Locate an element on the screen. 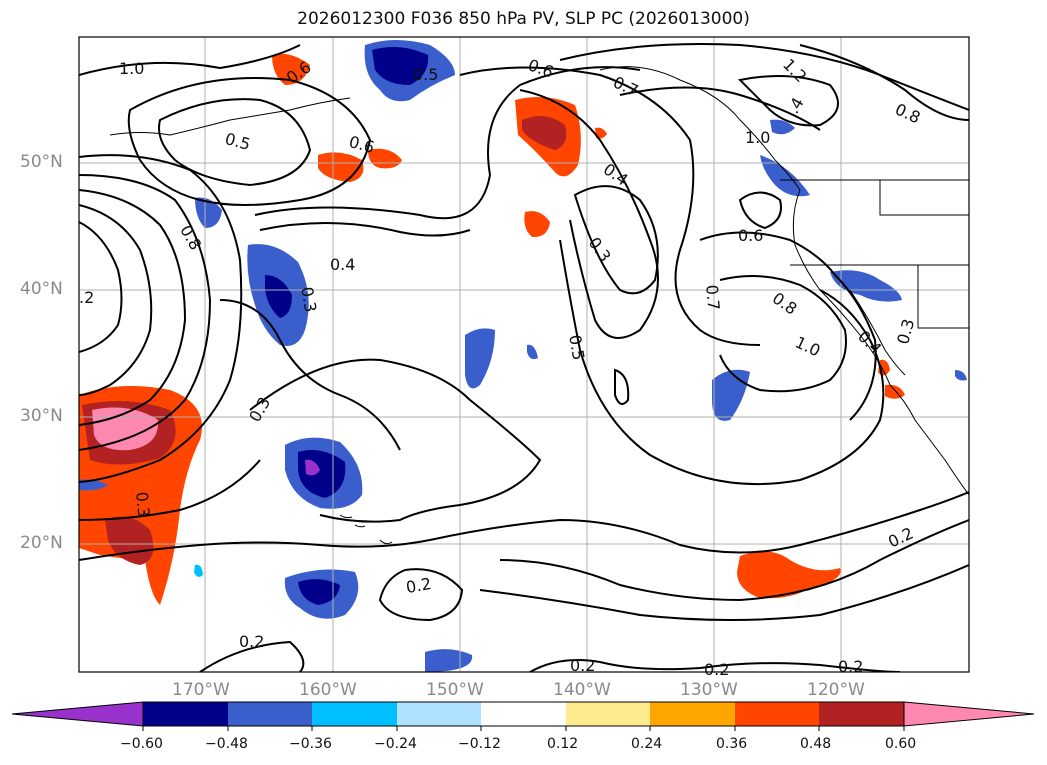 The width and height of the screenshot is (1047, 765). contour-label: .2 is located at coordinates (87, 297).